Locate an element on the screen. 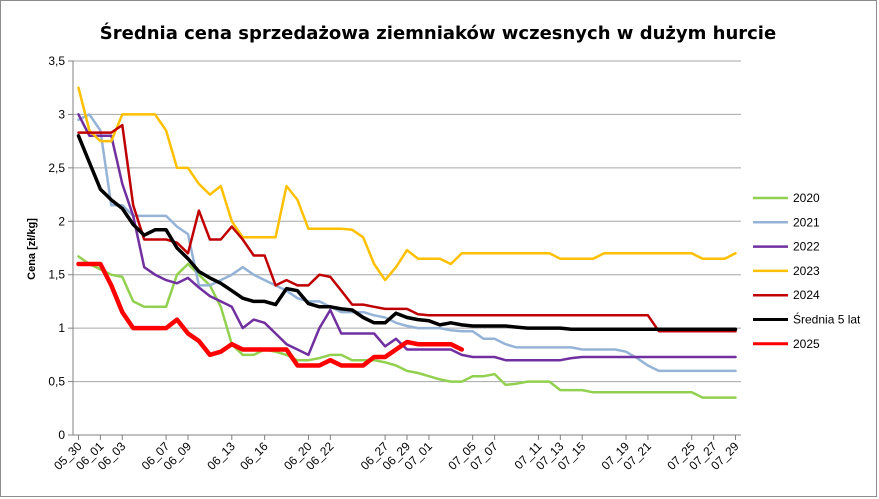 The height and width of the screenshot is (499, 879). y-tick-label: 2,5 is located at coordinates (56, 168).